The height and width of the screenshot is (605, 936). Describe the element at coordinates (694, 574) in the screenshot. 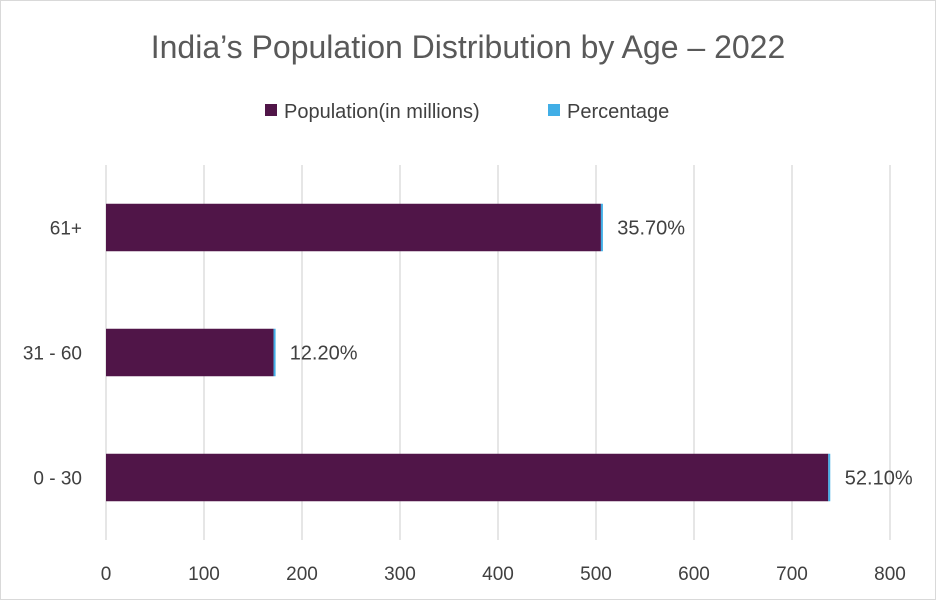

I see `x-tick-label-600: 600` at that location.